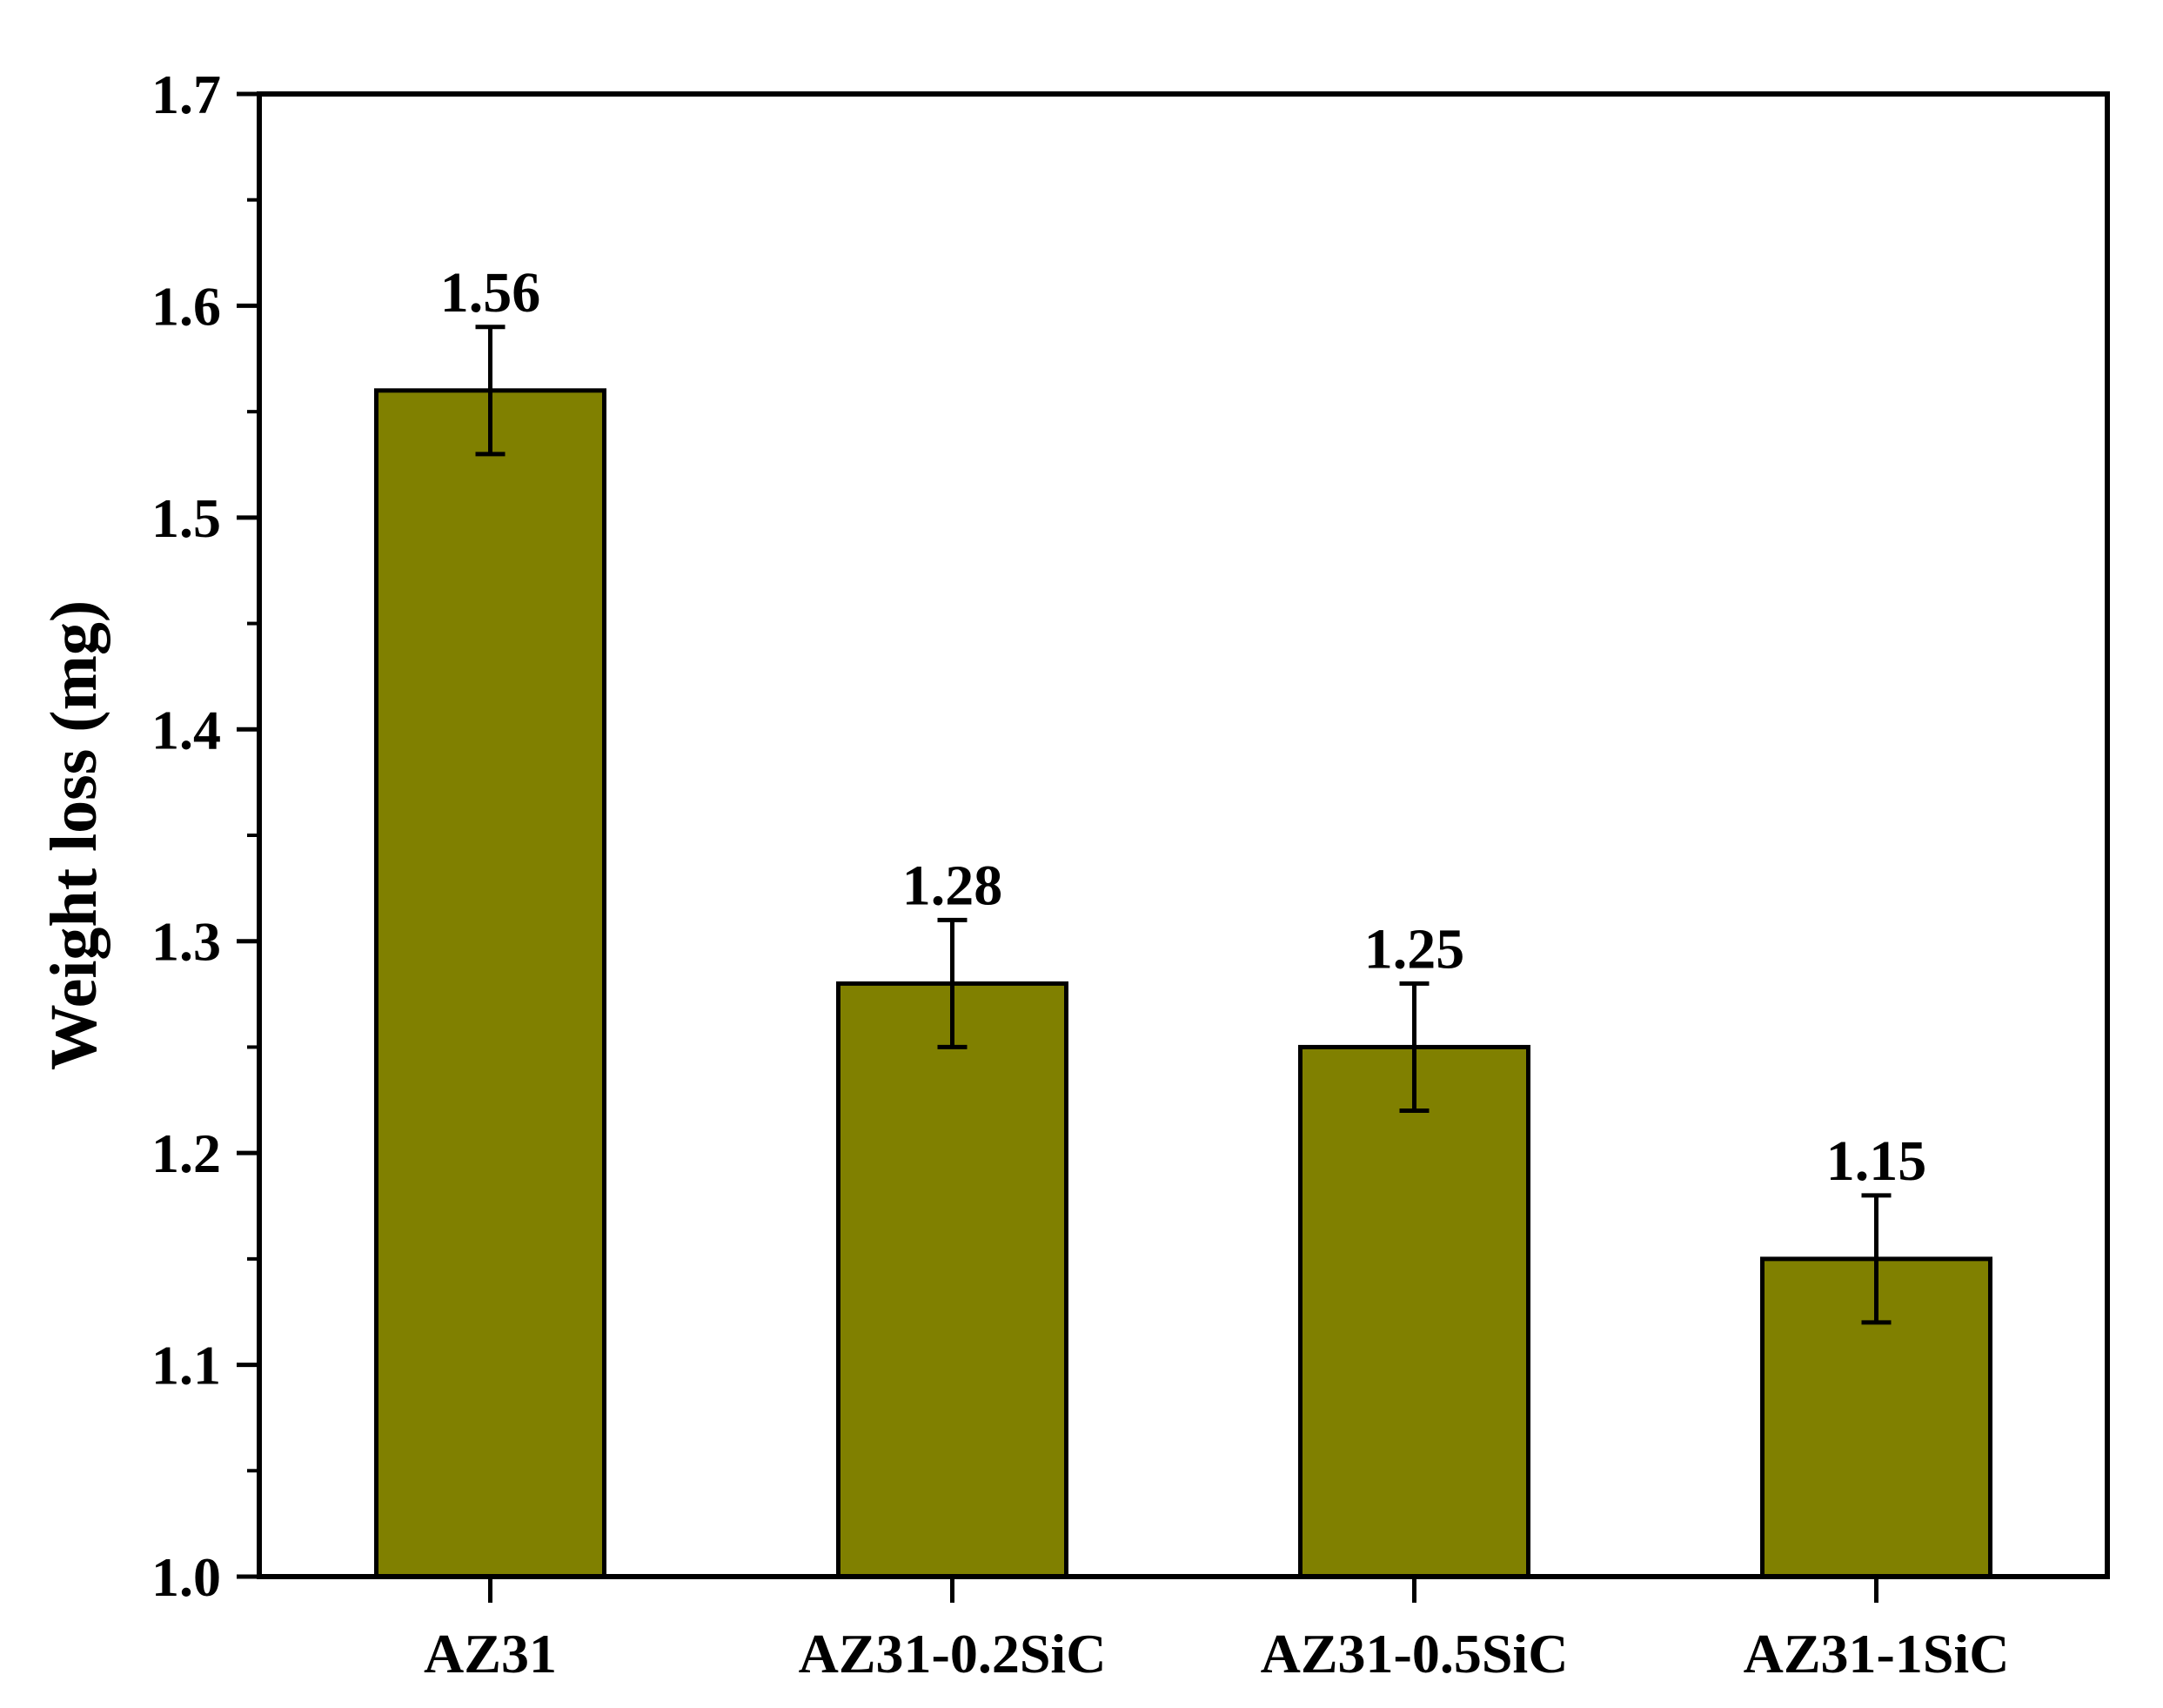  Describe the element at coordinates (186, 95) in the screenshot. I see `y-tick-label-7: 1.7` at that location.